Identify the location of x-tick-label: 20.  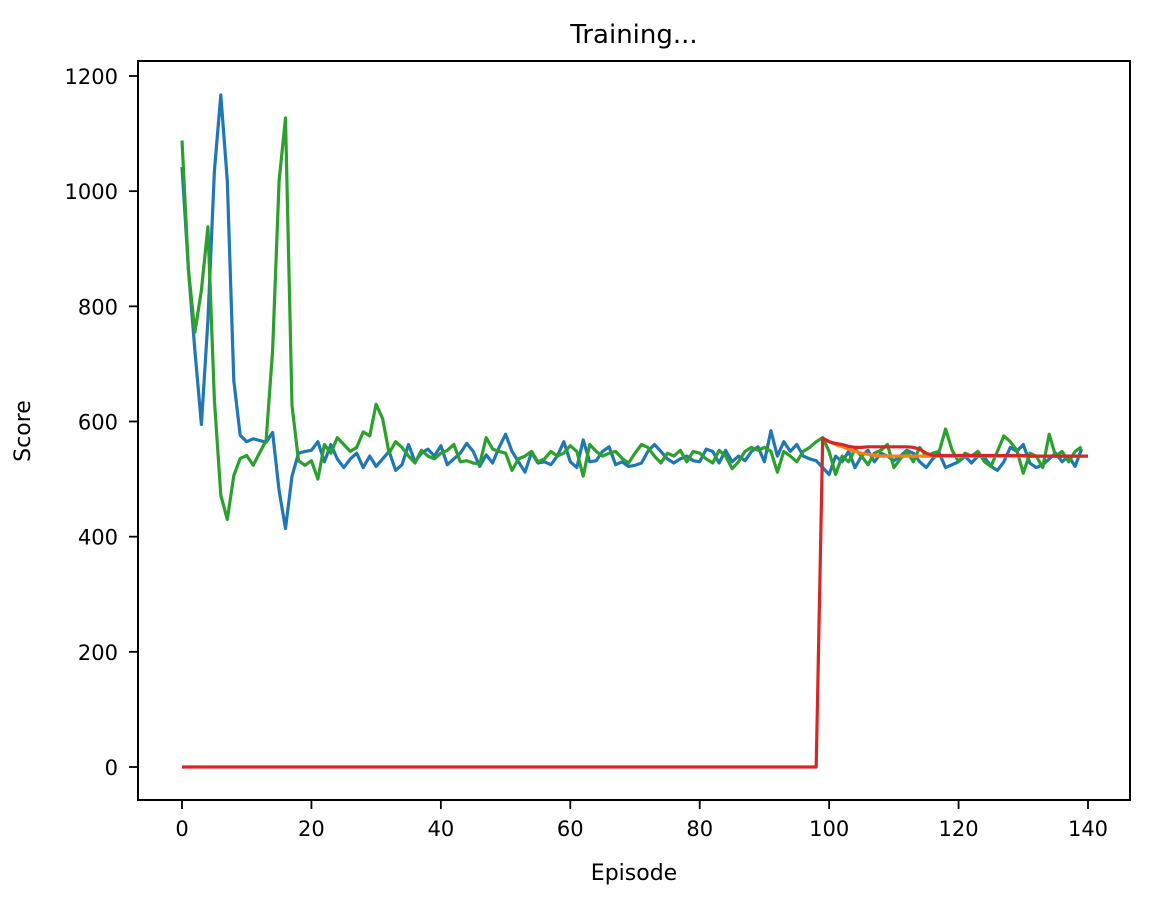
(311, 829).